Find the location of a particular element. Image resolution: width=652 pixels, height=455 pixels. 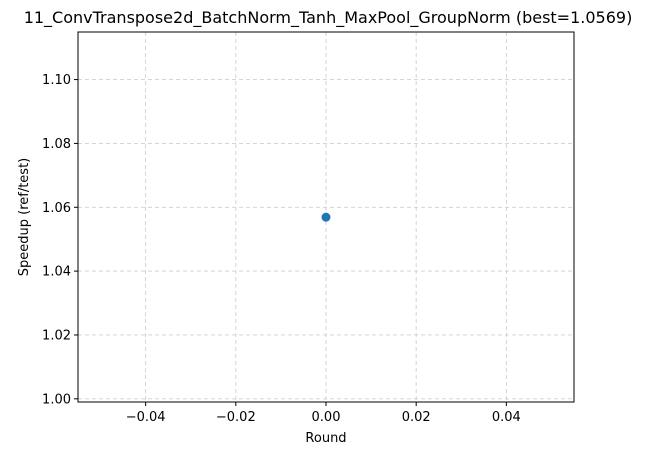

plot-markers is located at coordinates (326, 217).